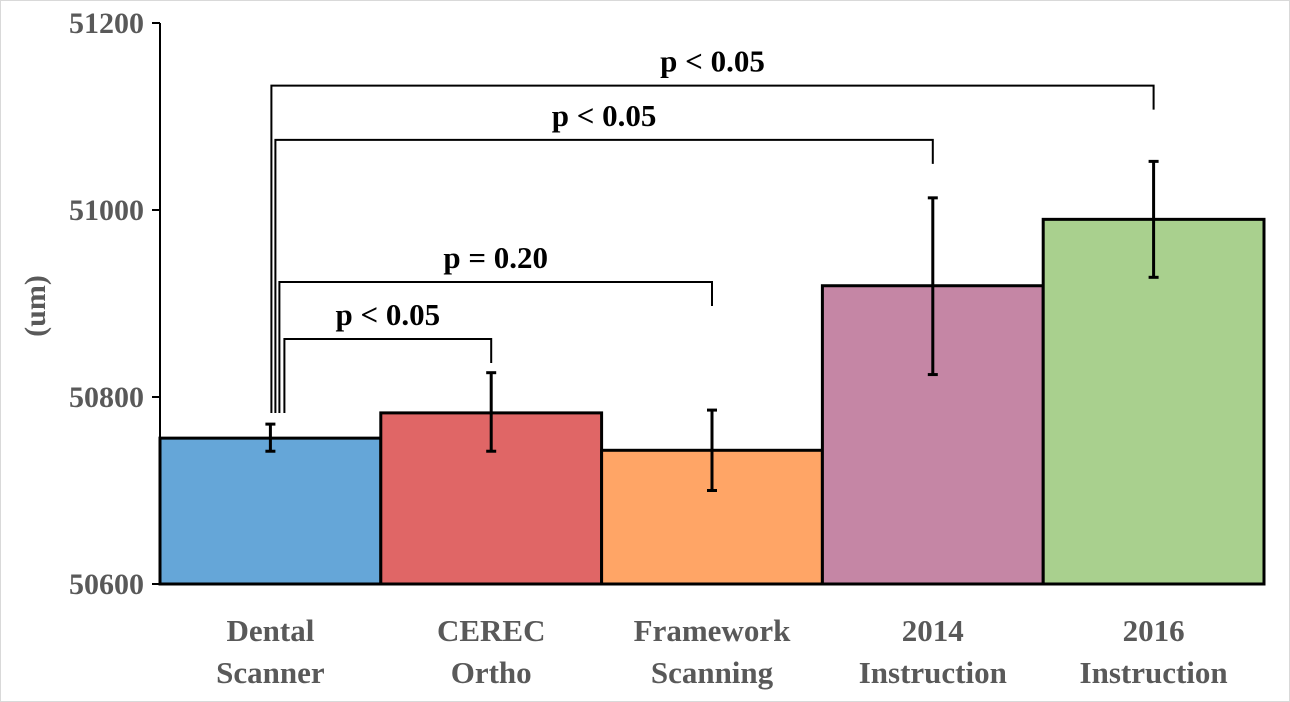  I want to click on y-tick-label-2: 51000, so click(106, 210).